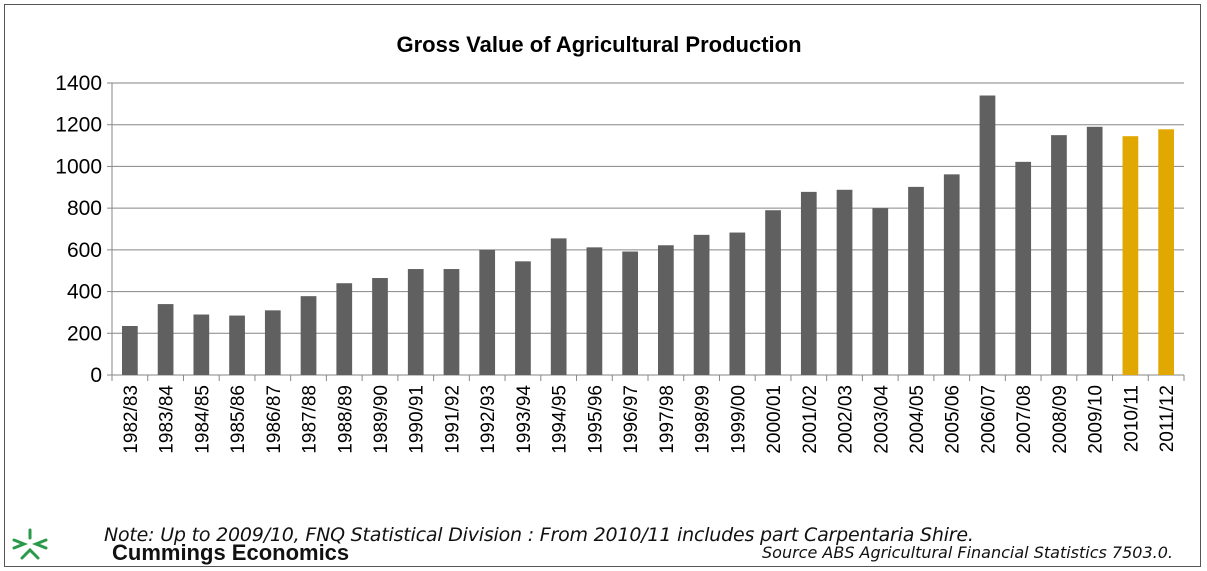 This screenshot has width=1207, height=571. I want to click on x-tick-label: 2009/10, so click(1096, 419).